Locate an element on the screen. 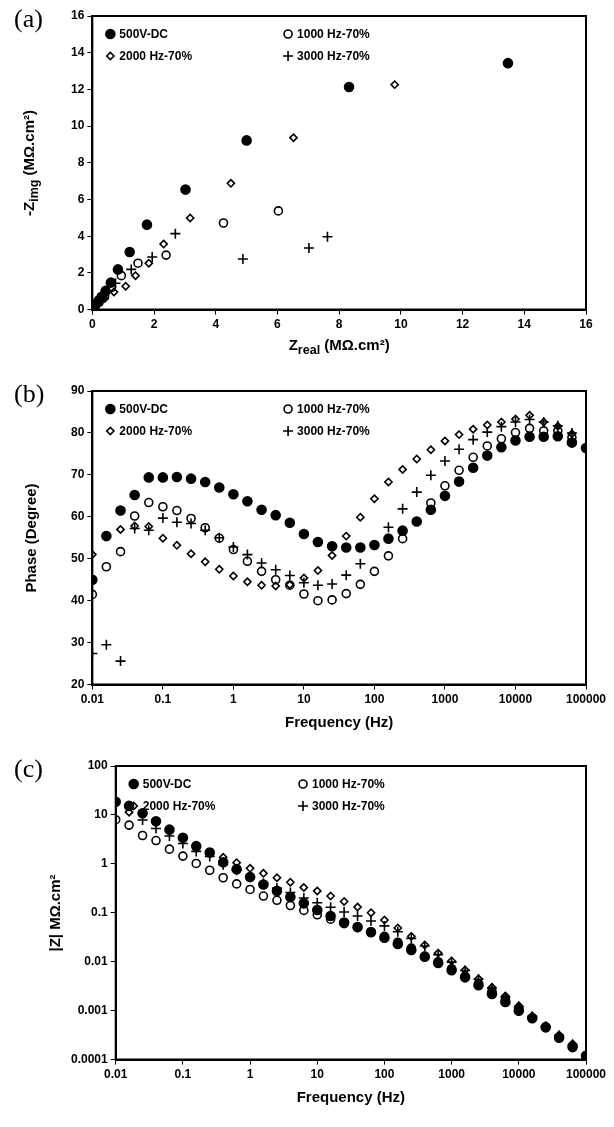  chart-title: (c) is located at coordinates (28, 769).